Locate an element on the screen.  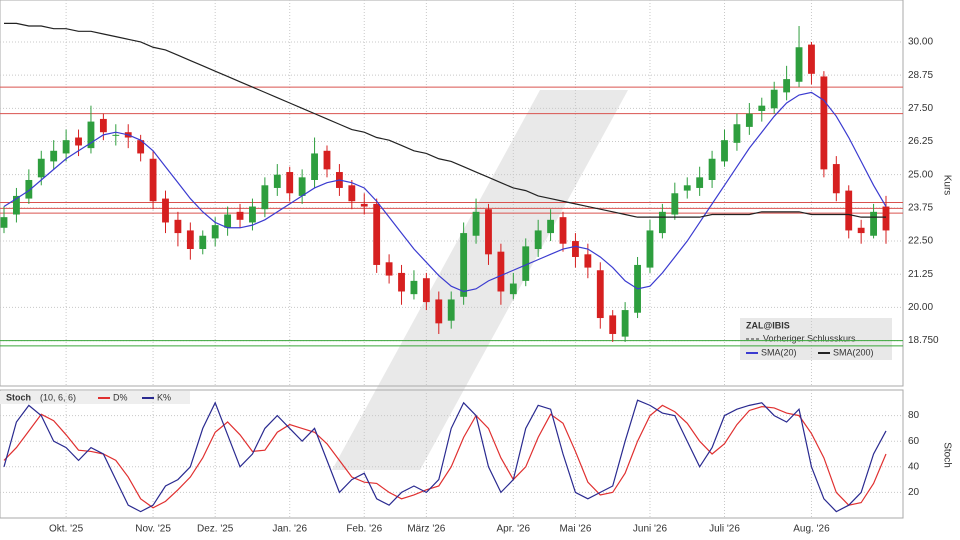
x-tick-label: Okt. '25 is located at coordinates (66, 529).